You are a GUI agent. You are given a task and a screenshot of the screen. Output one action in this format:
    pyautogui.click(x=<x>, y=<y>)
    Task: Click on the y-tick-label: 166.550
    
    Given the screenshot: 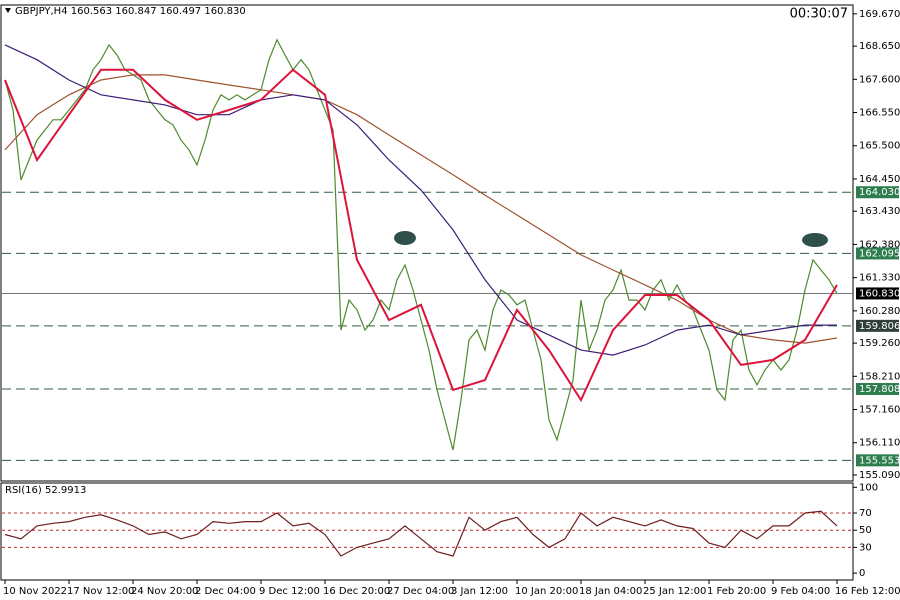 What is the action you would take?
    pyautogui.click(x=879, y=113)
    